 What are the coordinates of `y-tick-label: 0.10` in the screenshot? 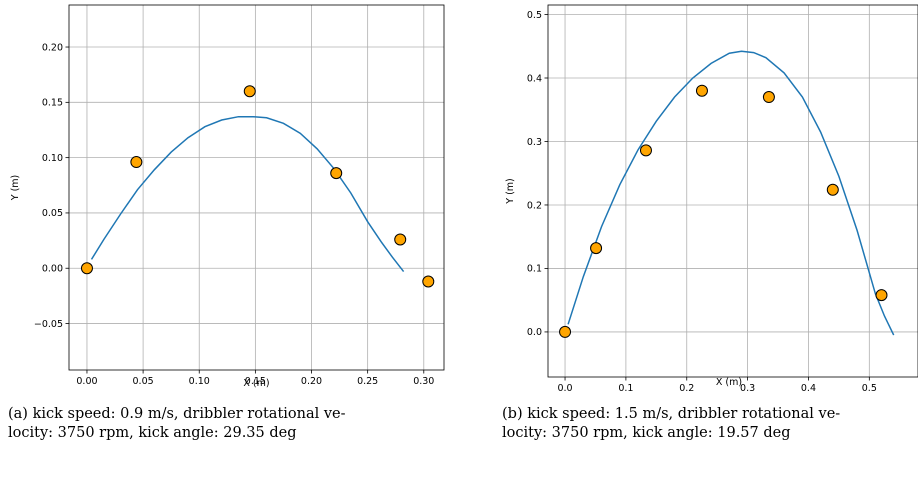 It's located at (52, 158).